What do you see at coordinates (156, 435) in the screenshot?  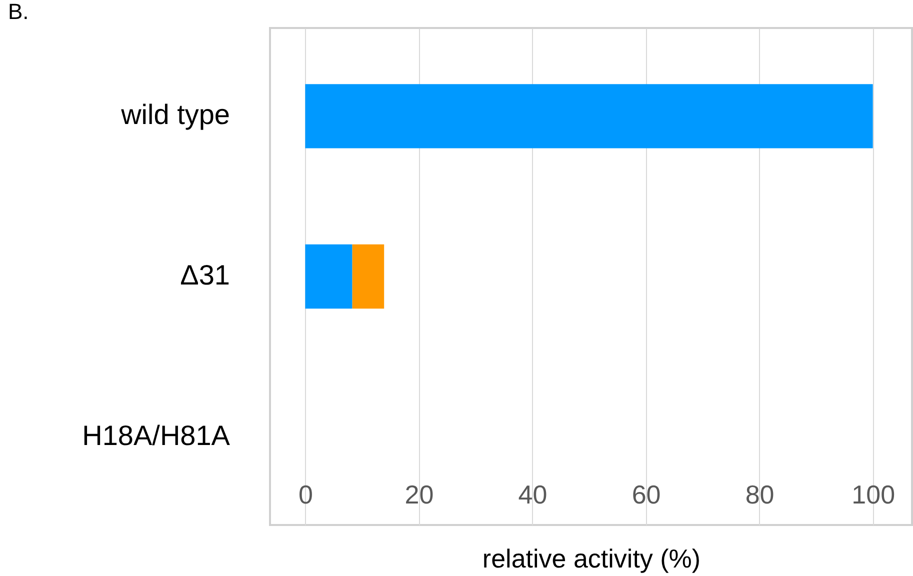 I see `y-tick-label: H18A/H81A` at bounding box center [156, 435].